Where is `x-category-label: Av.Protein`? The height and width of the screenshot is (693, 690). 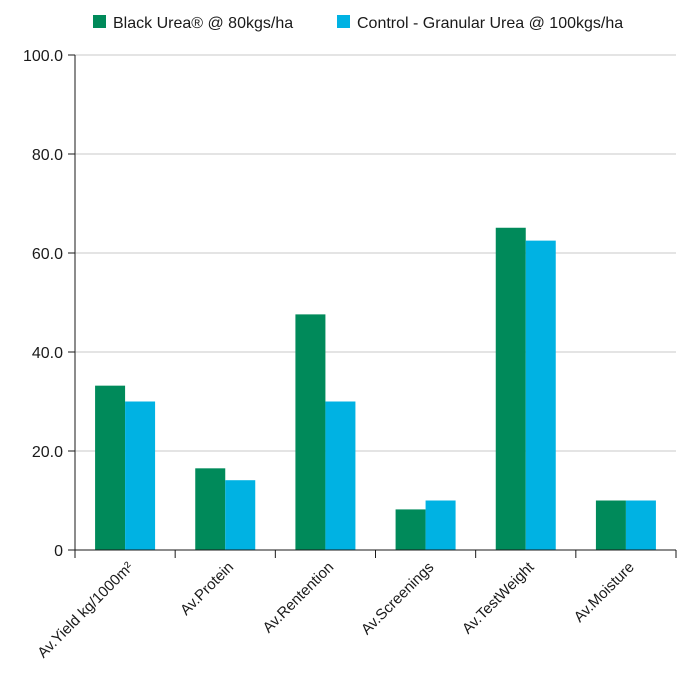
x-category-label: Av.Protein is located at coordinates (207, 589).